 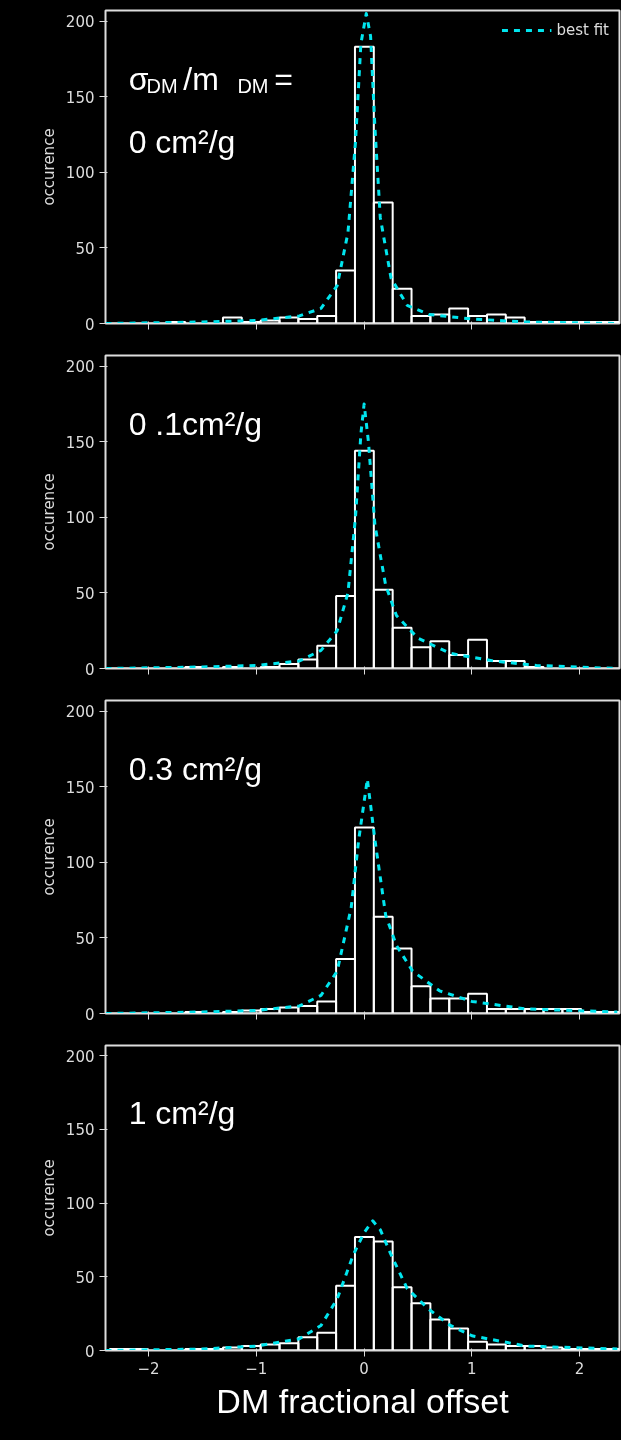 What do you see at coordinates (579, 1368) in the screenshot?
I see `x-tick-label: 2` at bounding box center [579, 1368].